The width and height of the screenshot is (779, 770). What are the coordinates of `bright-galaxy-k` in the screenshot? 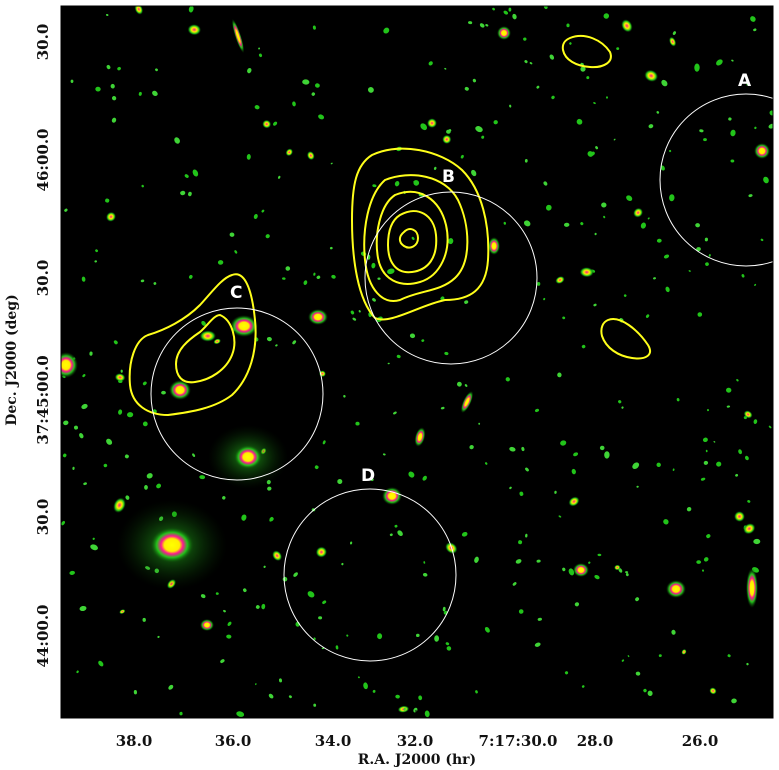 It's located at (581, 570).